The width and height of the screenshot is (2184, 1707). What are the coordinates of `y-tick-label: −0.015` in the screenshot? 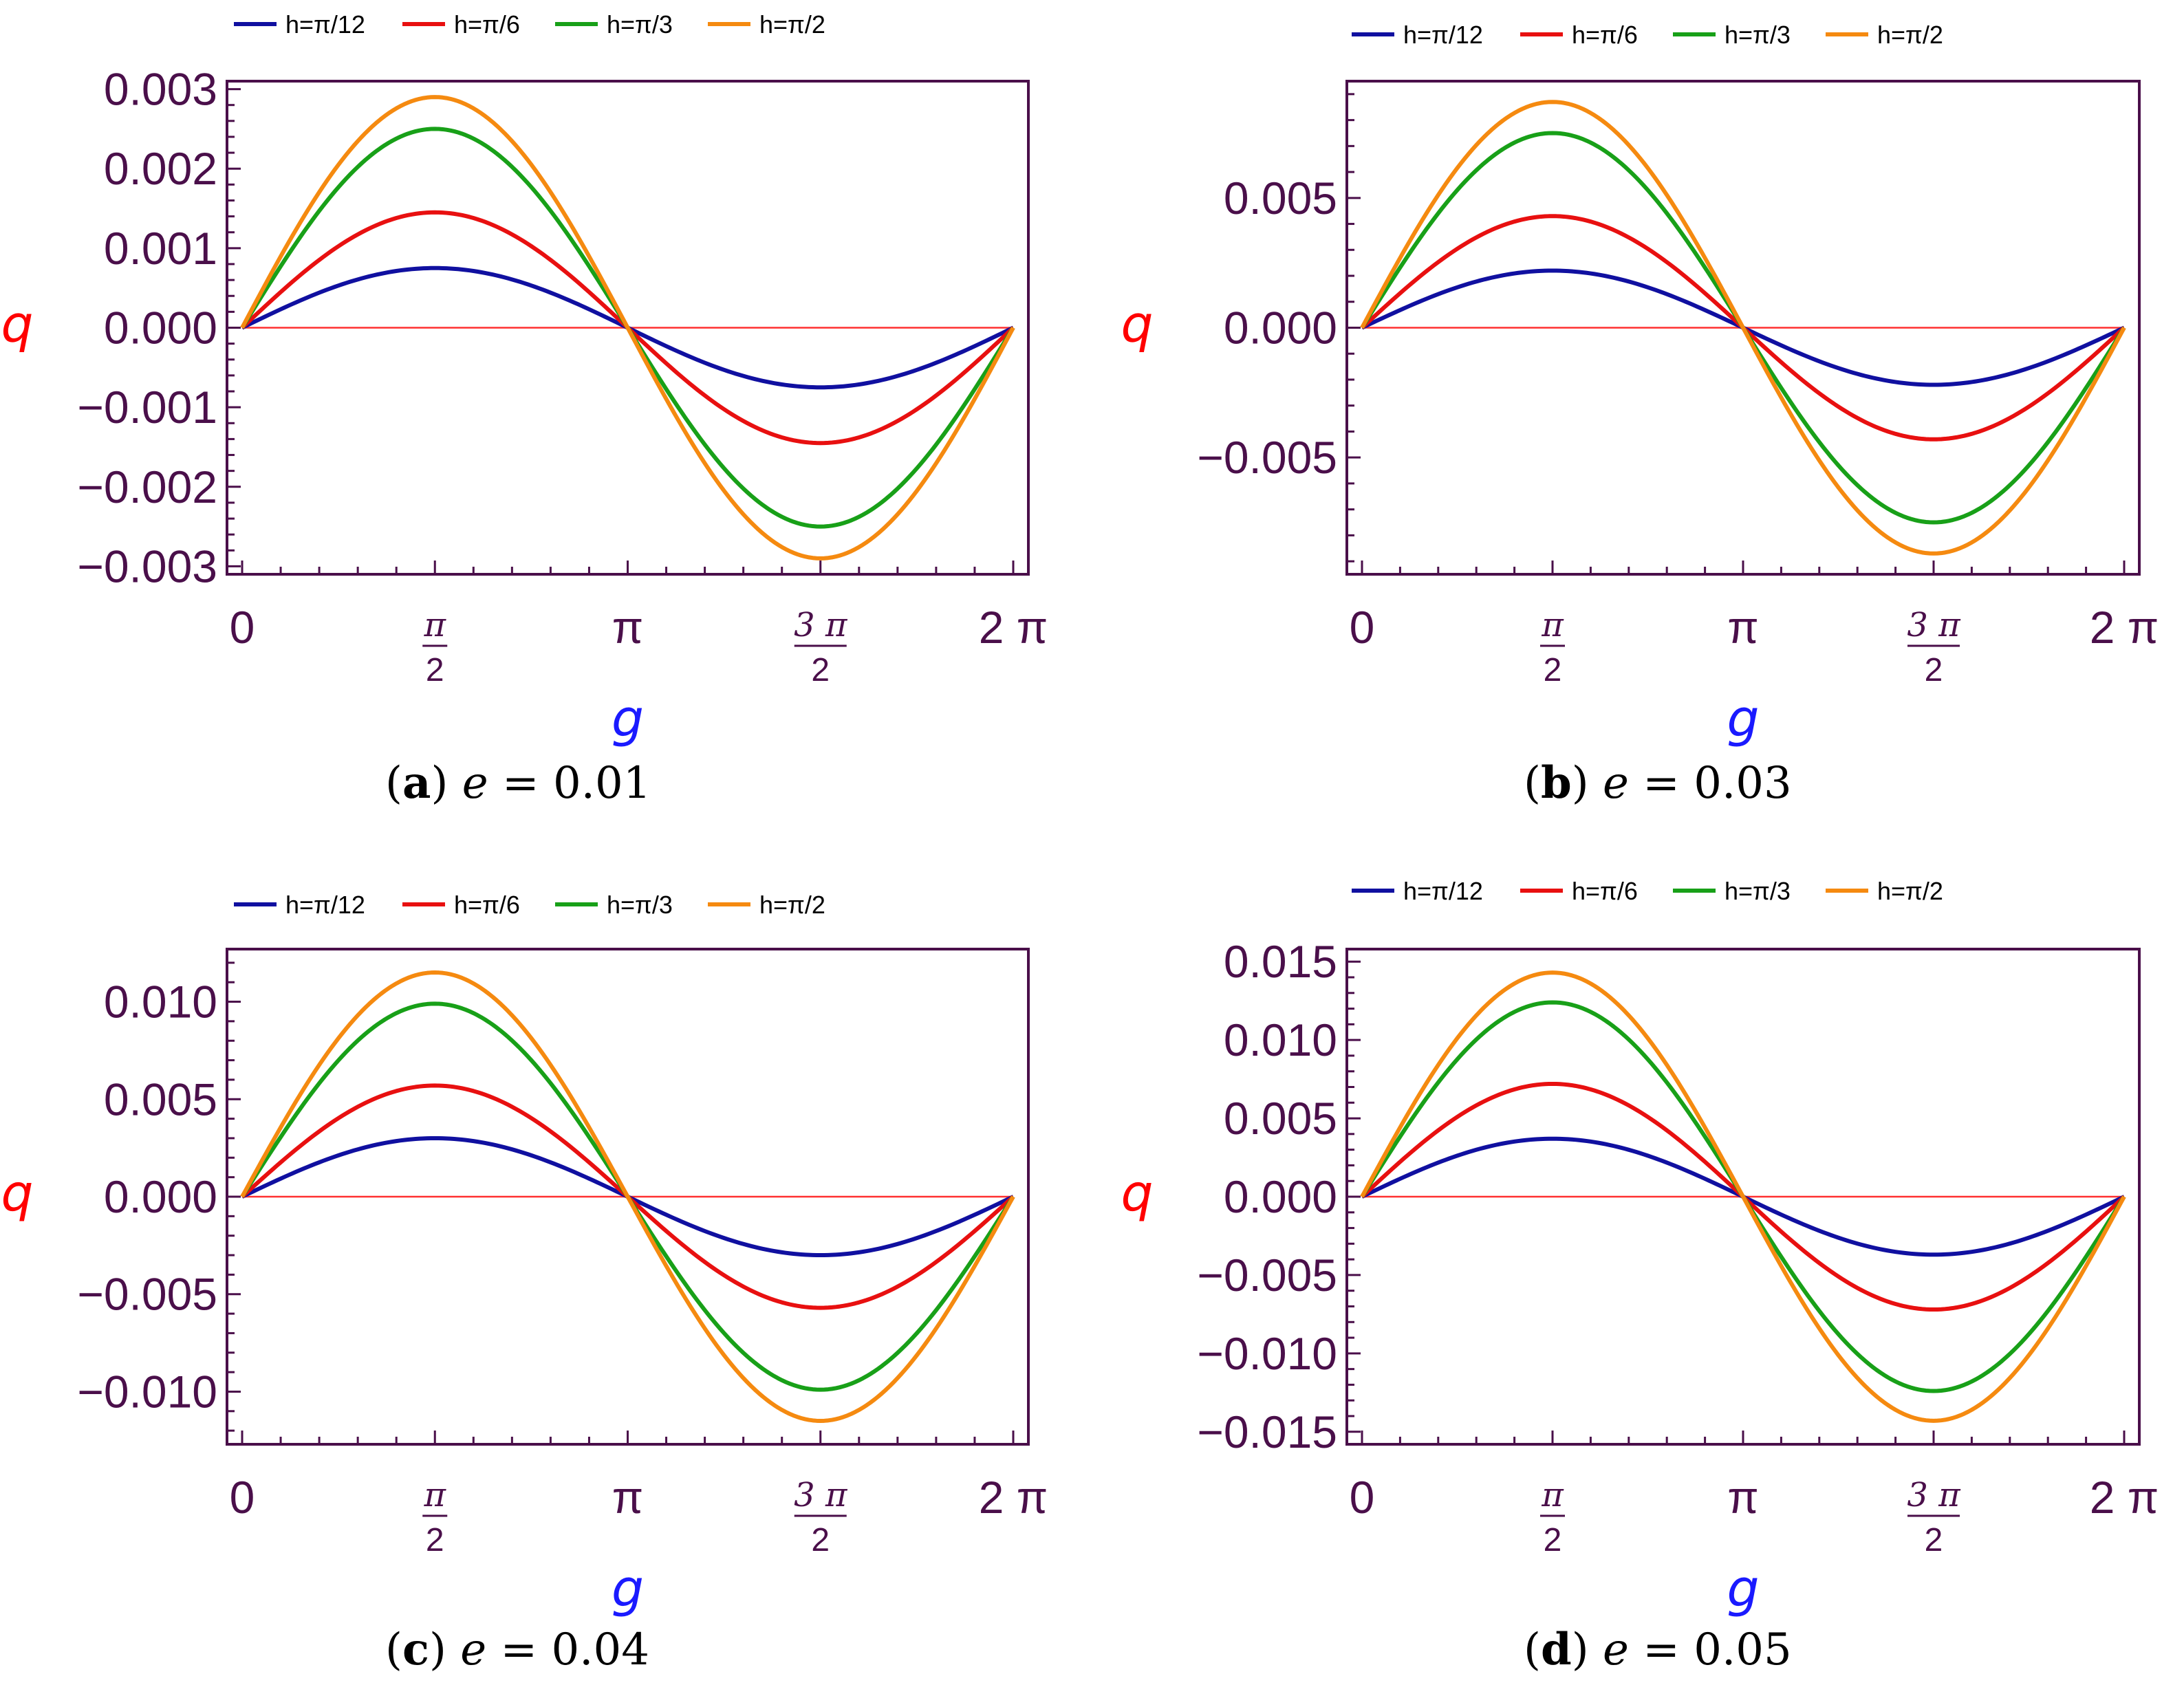 It's located at (1267, 1431).